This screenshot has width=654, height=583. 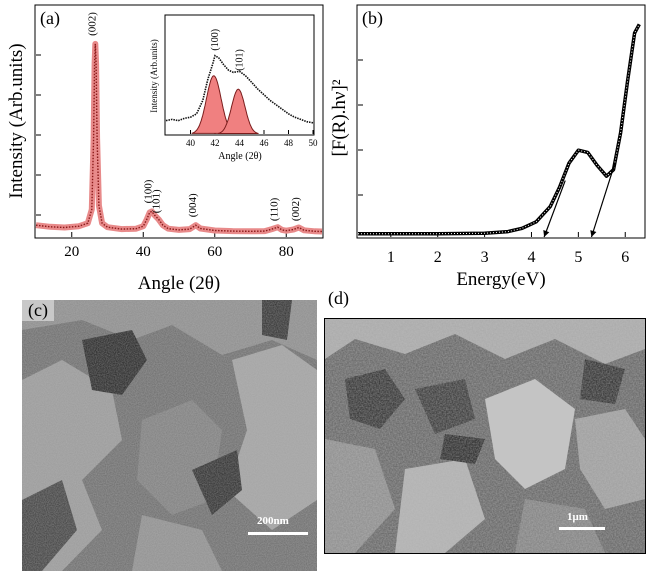 What do you see at coordinates (286, 252) in the screenshot?
I see `a-xtick-label: 80` at bounding box center [286, 252].